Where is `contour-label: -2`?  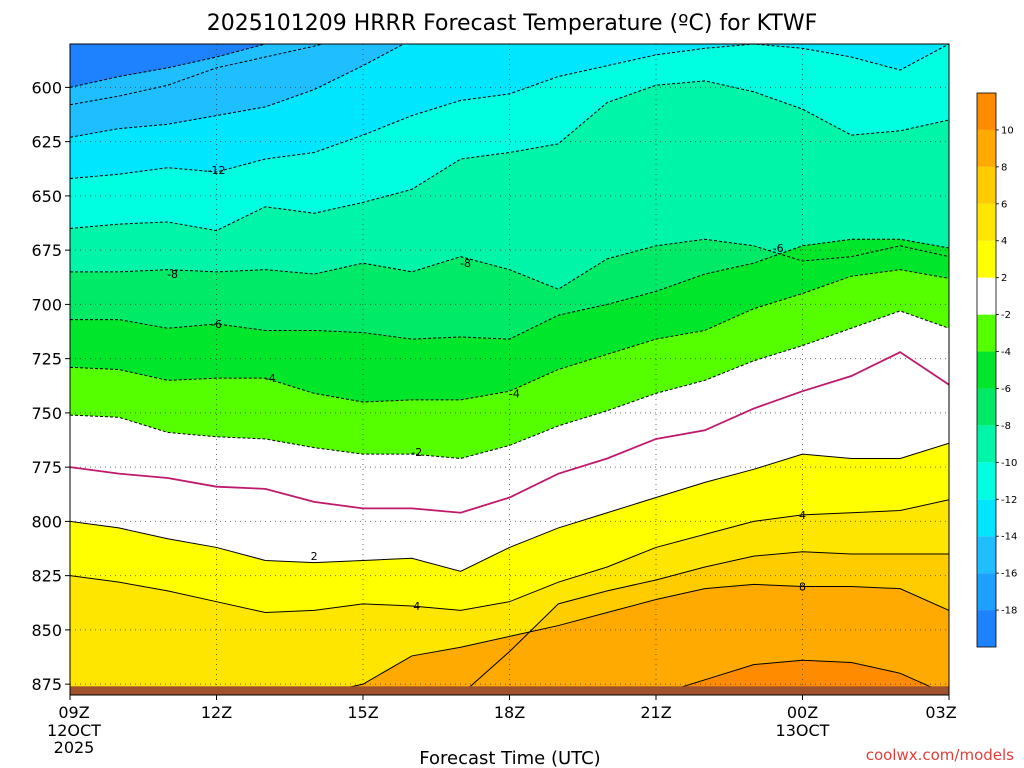
contour-label: -2 is located at coordinates (416, 452).